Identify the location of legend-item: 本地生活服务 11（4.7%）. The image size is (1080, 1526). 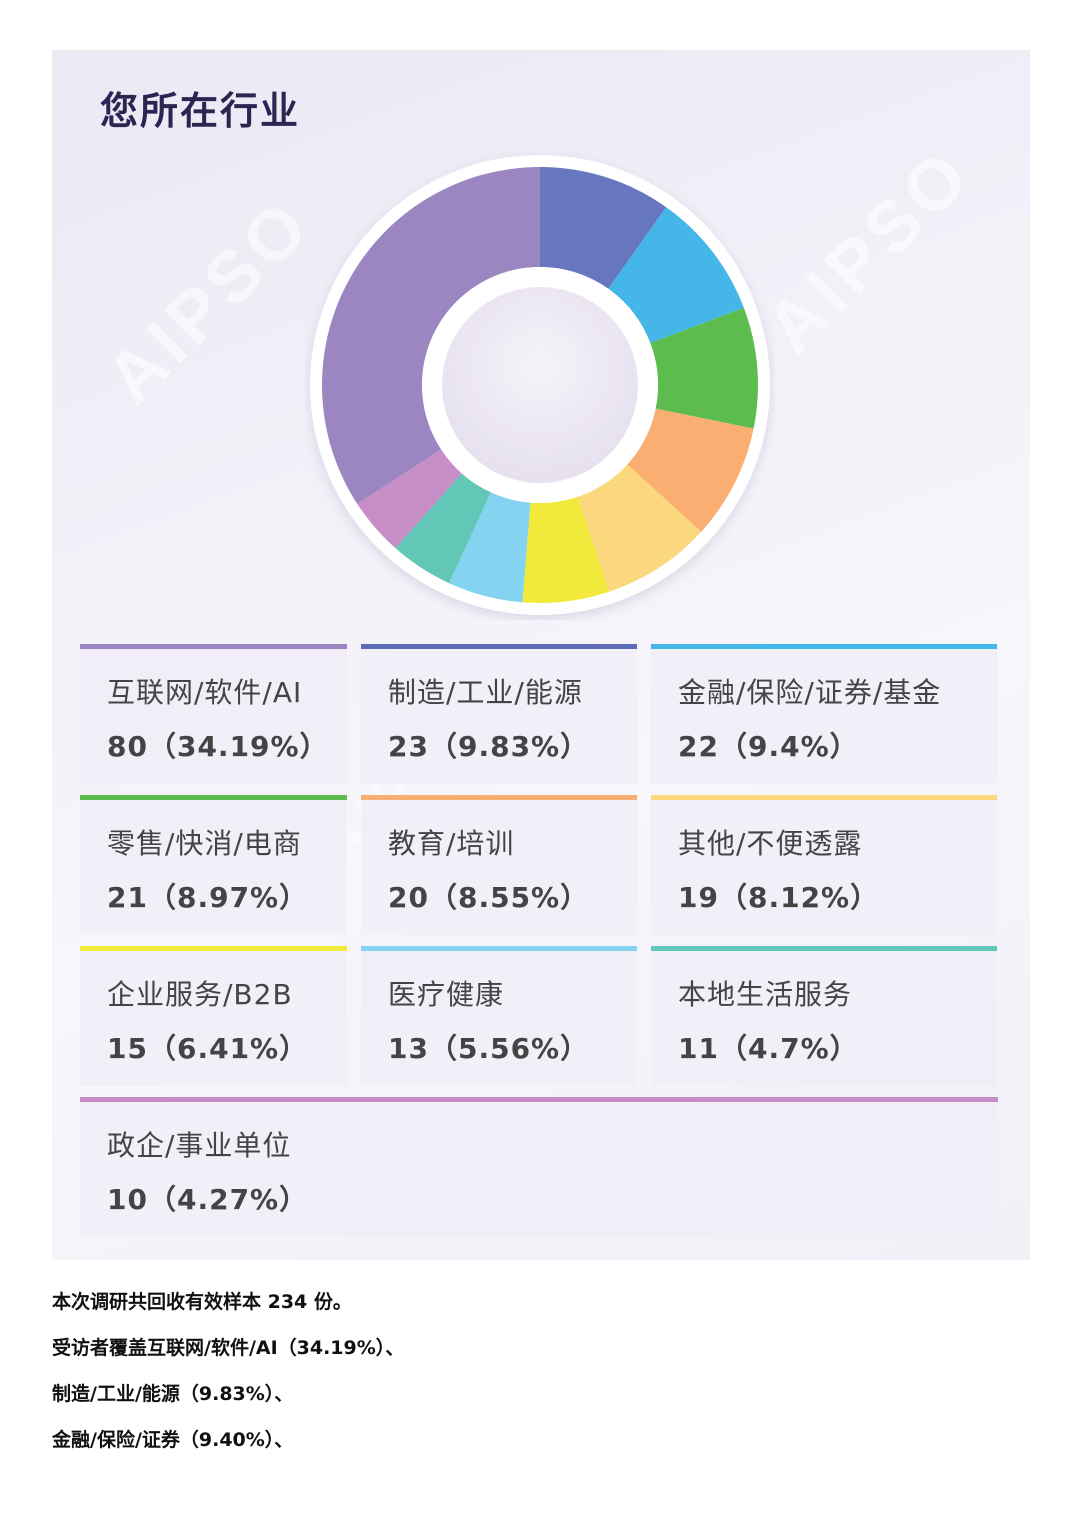
(824, 1016).